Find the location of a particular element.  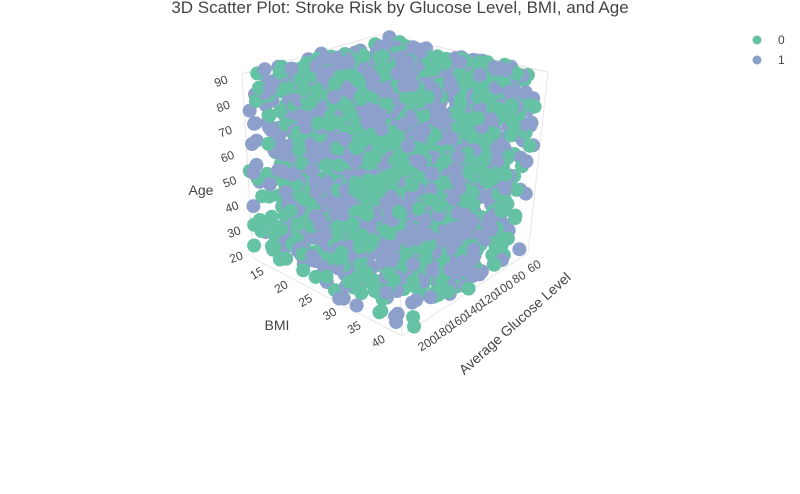

legend-item-0: 0 is located at coordinates (769, 40).